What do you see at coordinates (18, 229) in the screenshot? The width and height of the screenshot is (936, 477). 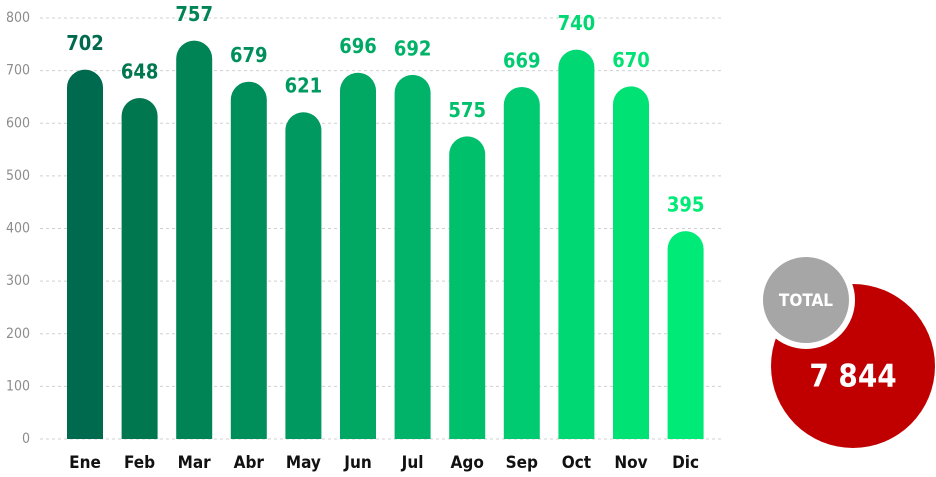 I see `y-tick-label: 400` at bounding box center [18, 229].